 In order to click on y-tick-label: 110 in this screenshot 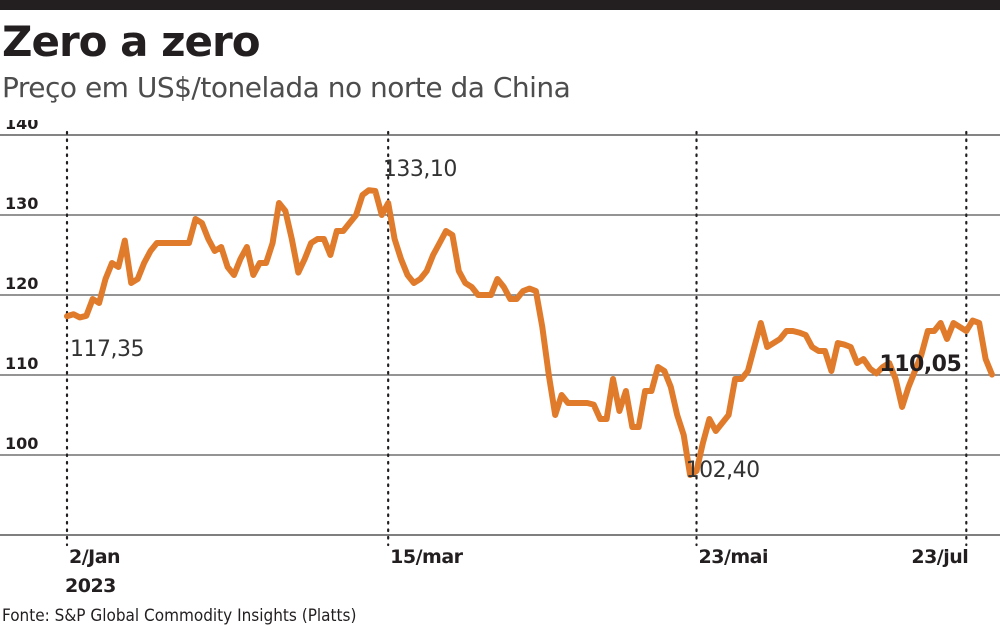, I will do `click(21, 363)`.